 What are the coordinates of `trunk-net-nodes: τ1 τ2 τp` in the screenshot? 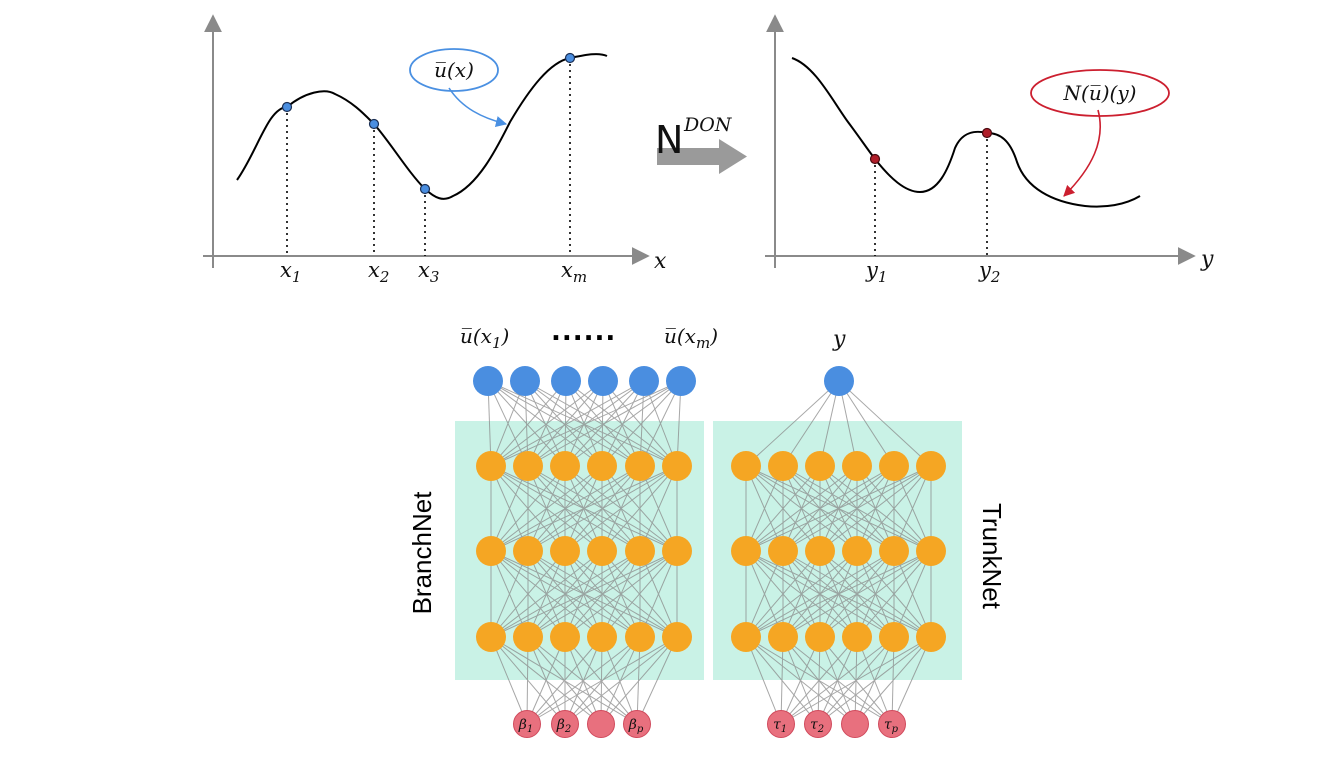 It's located at (838, 552).